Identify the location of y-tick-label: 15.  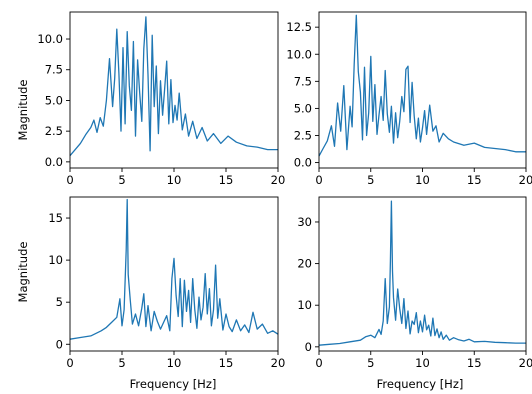
(55, 218).